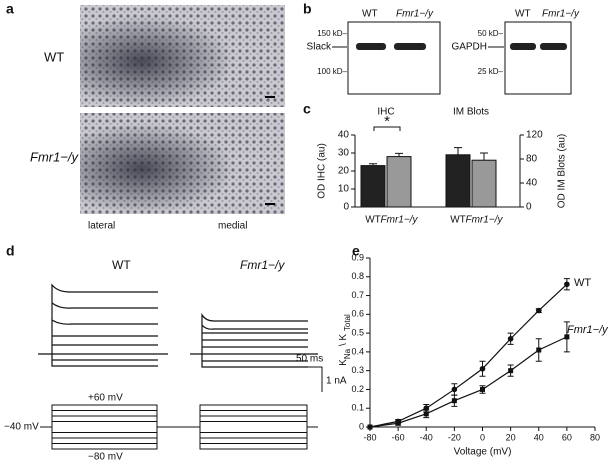  What do you see at coordinates (343, 362) in the screenshot?
I see `y-label-part: K` at bounding box center [343, 362].